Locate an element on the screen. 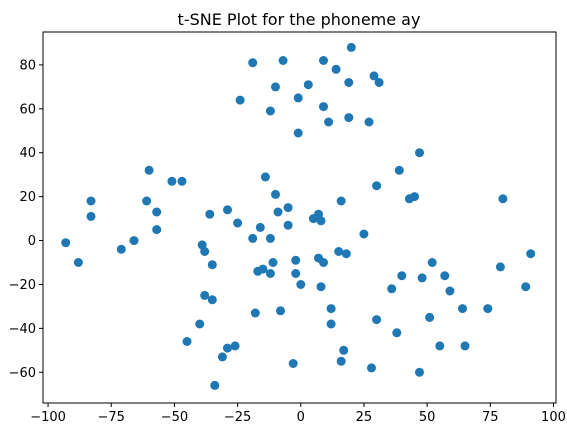  chart-title: t-SNE Plot for the phoneme ay is located at coordinates (299, 19).